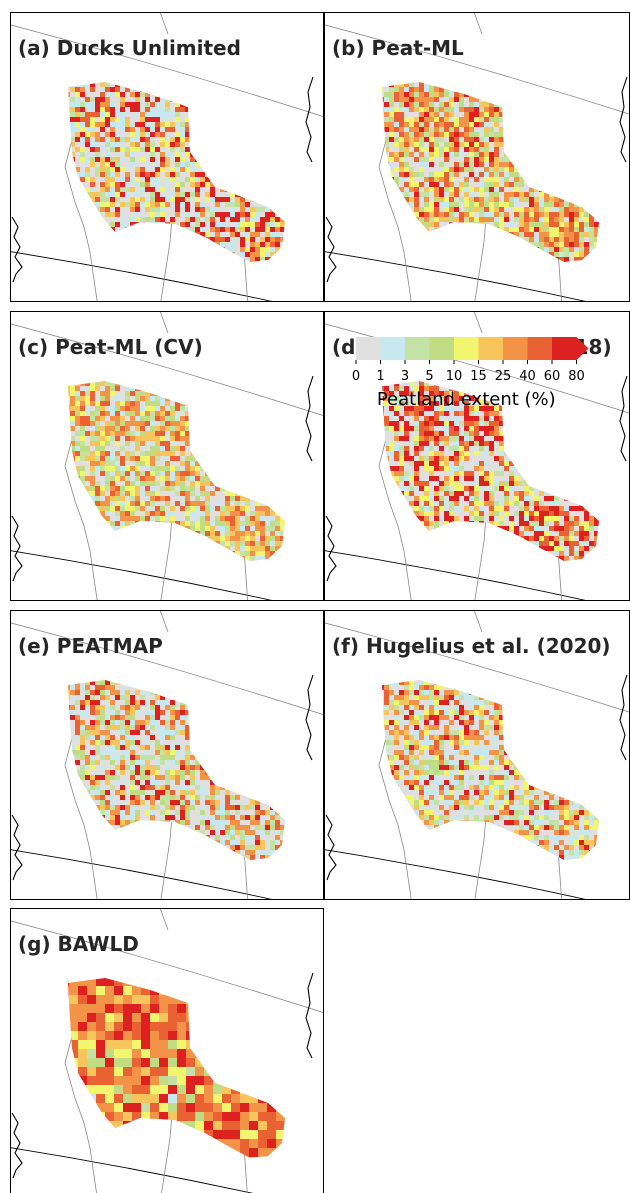 The width and height of the screenshot is (630, 1193). Describe the element at coordinates (471, 646) in the screenshot. I see `panel-title-f: (f) Hugelius et al. (2020)` at that location.